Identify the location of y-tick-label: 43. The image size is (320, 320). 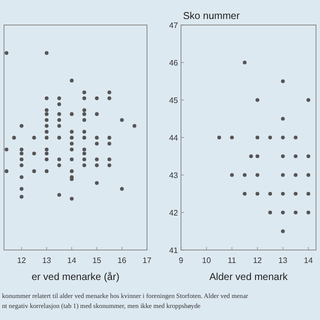
(174, 175).